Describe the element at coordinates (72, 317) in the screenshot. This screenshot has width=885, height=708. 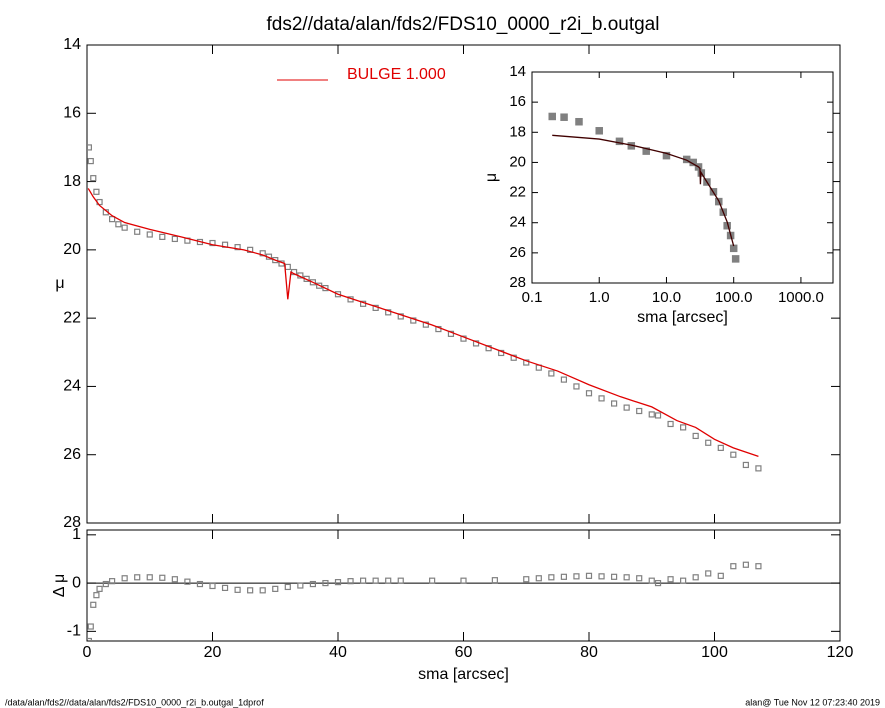
I see `y-tick-label: 22` at that location.